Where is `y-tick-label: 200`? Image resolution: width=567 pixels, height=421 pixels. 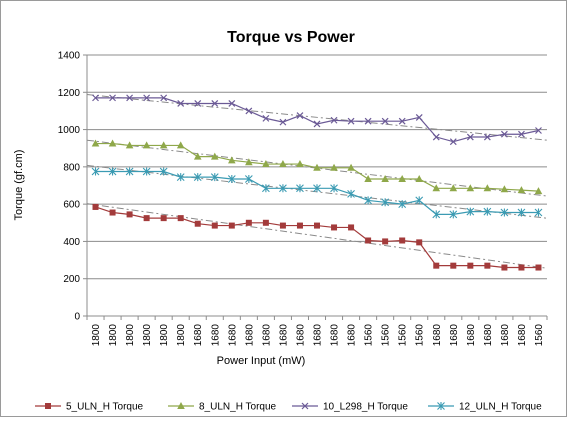 y-tick-label: 200 is located at coordinates (71, 279).